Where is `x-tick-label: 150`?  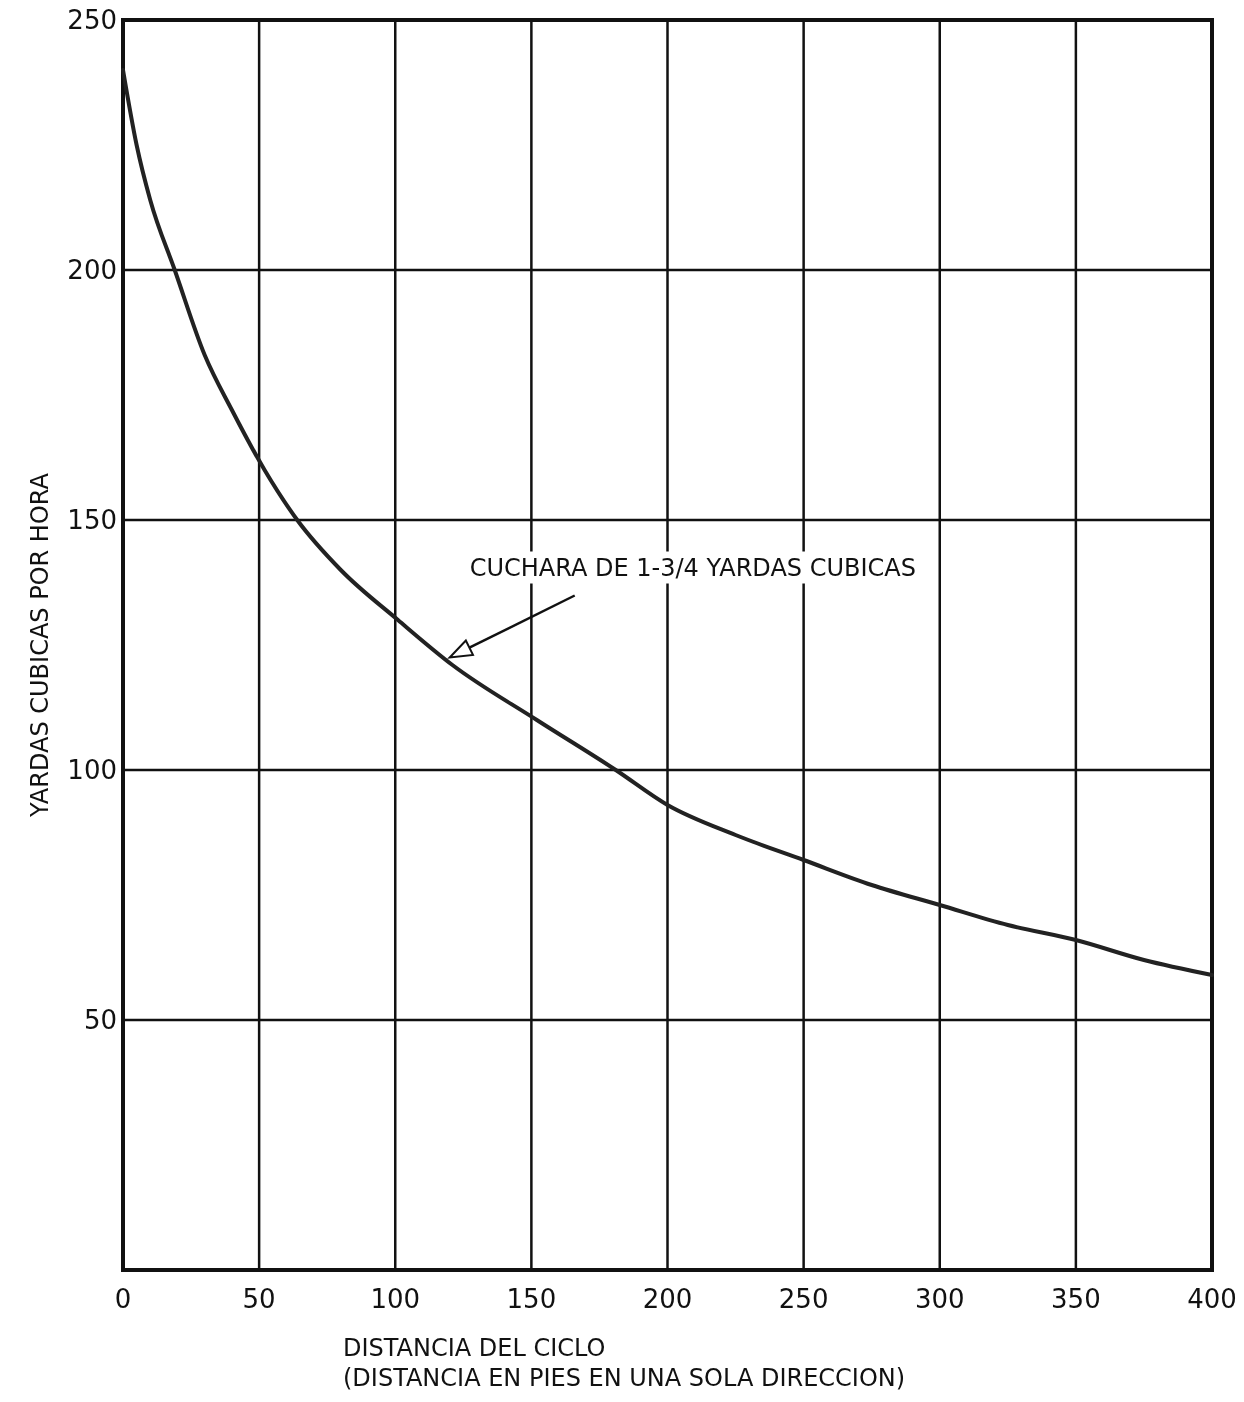 x-tick-label: 150 is located at coordinates (531, 1299).